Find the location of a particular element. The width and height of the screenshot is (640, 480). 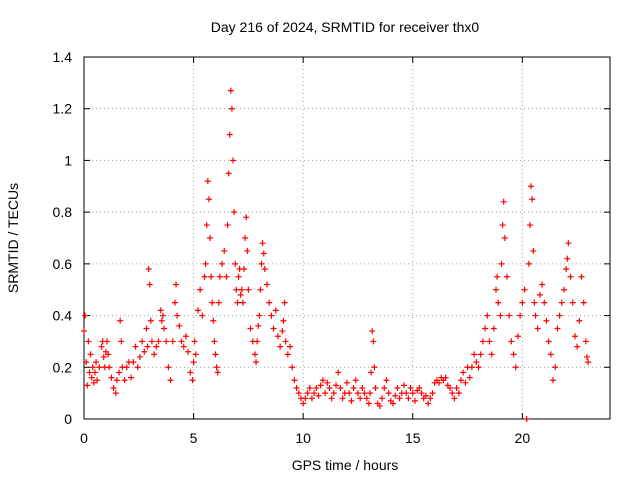

x-tick-label: 5 is located at coordinates (194, 438).